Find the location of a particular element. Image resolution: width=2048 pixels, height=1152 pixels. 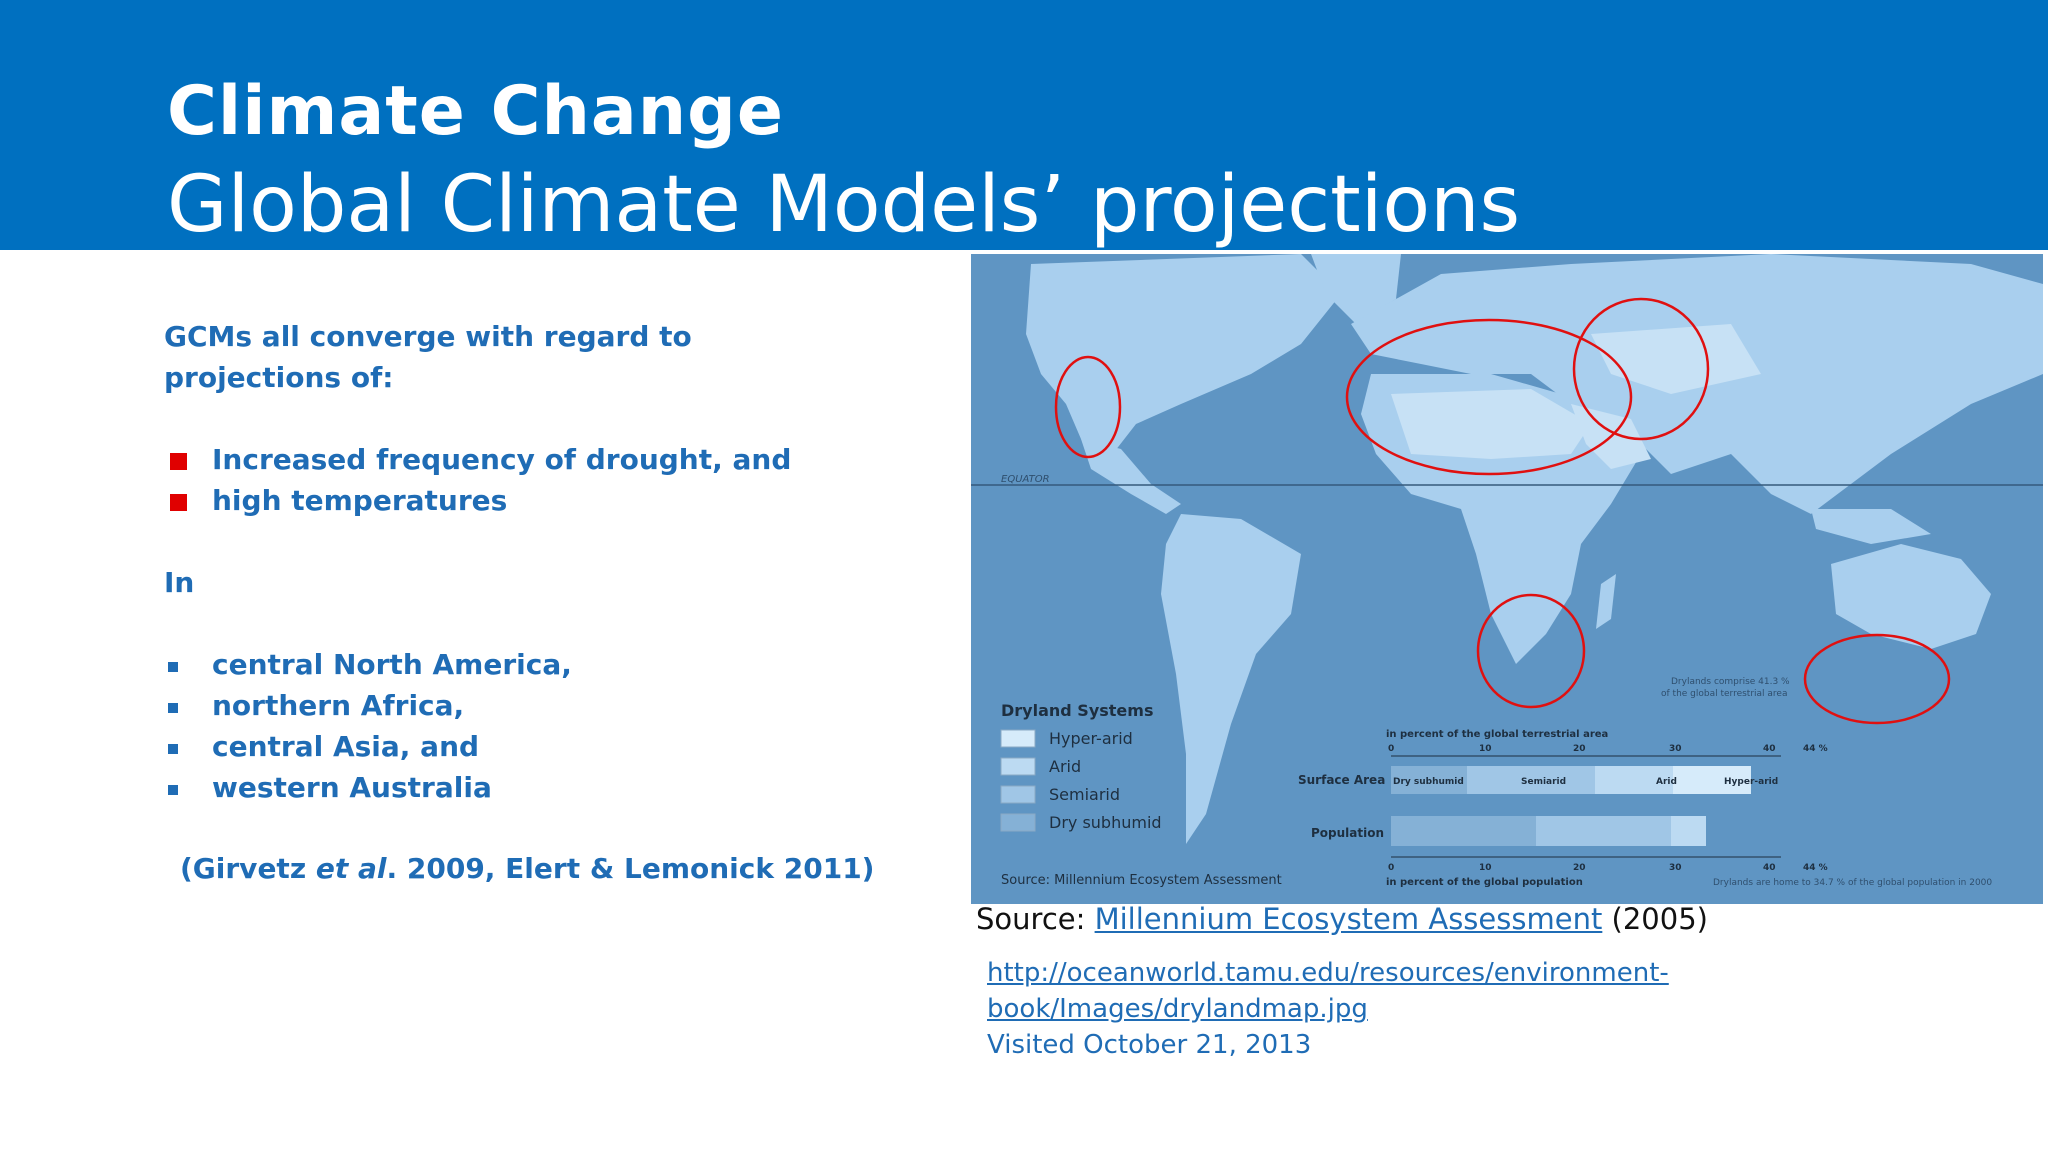

population-segment-arid is located at coordinates (1688, 831).